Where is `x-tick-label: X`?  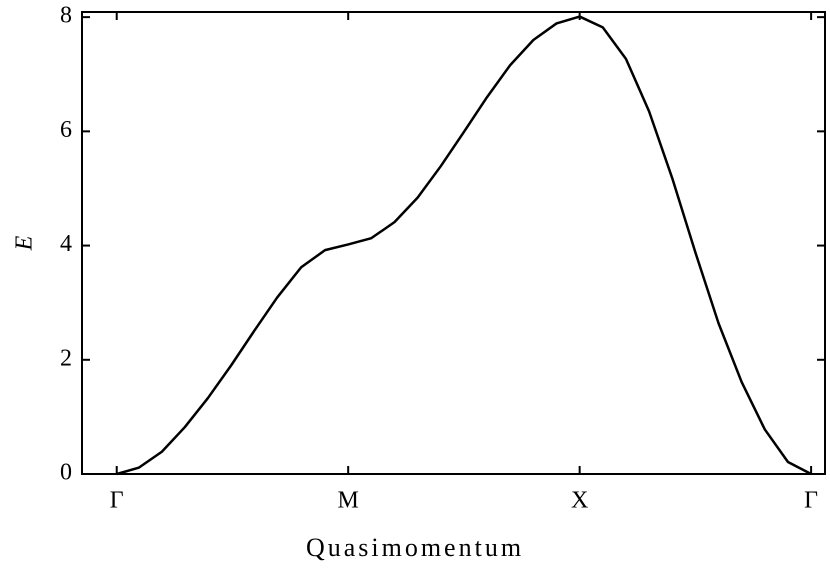 x-tick-label: X is located at coordinates (579, 501).